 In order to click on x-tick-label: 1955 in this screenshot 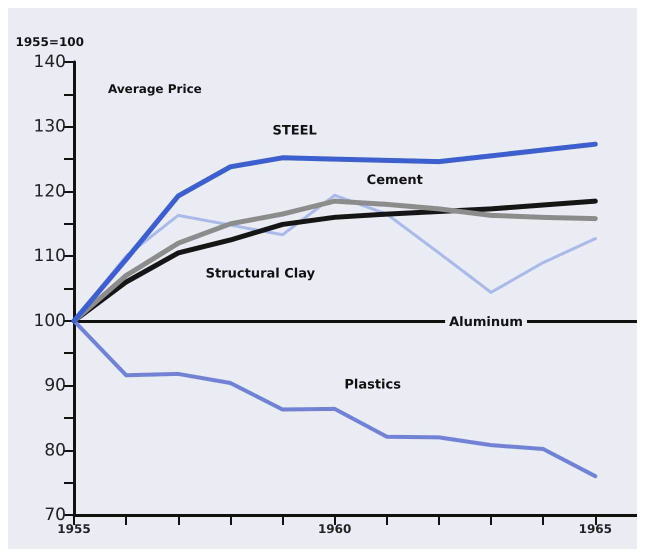, I will do `click(74, 529)`.